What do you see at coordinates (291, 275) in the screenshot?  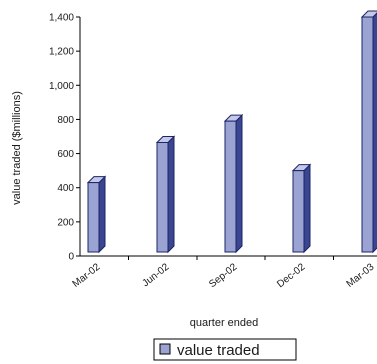 I see `x-tick-label: Dec-02` at bounding box center [291, 275].